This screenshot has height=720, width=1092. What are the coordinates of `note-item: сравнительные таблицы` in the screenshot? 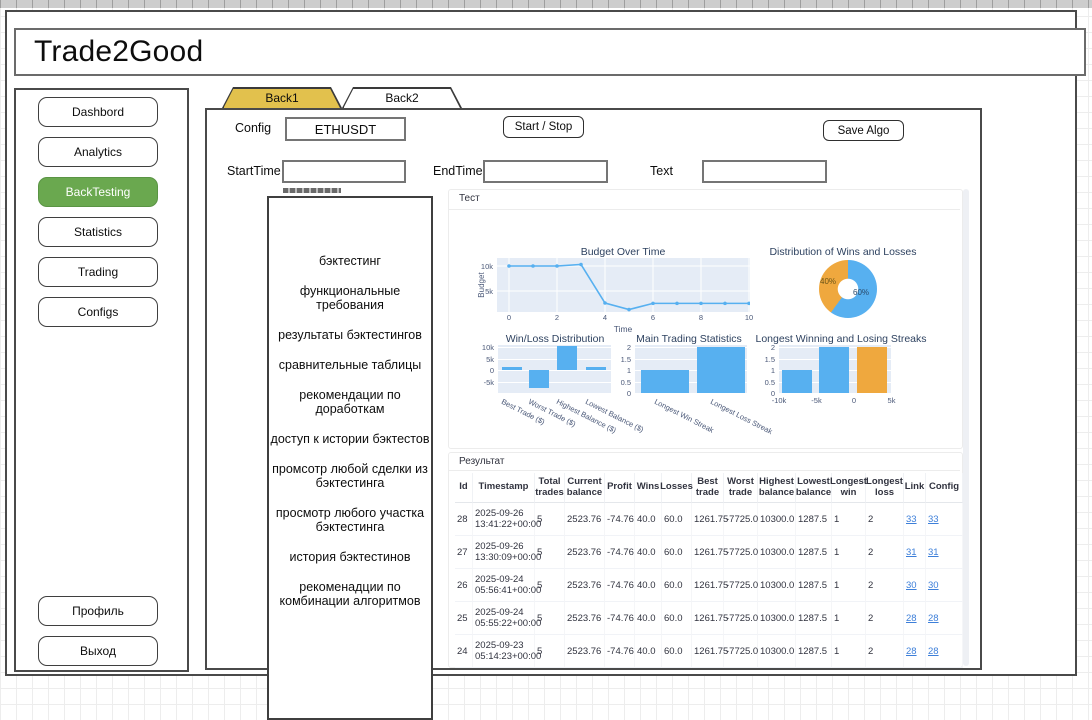 It's located at (350, 365).